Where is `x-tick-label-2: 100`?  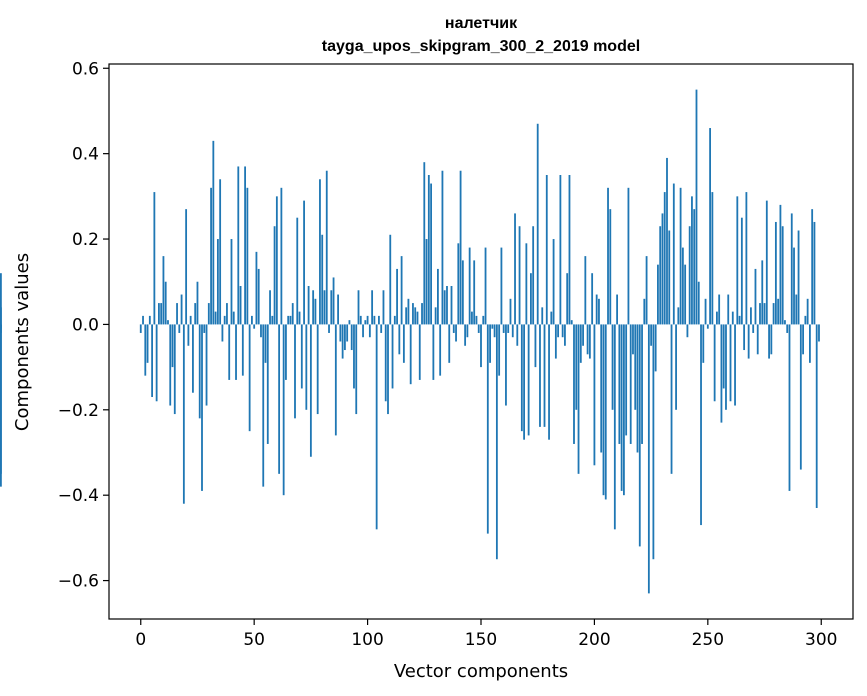
x-tick-label-2: 100 is located at coordinates (367, 640).